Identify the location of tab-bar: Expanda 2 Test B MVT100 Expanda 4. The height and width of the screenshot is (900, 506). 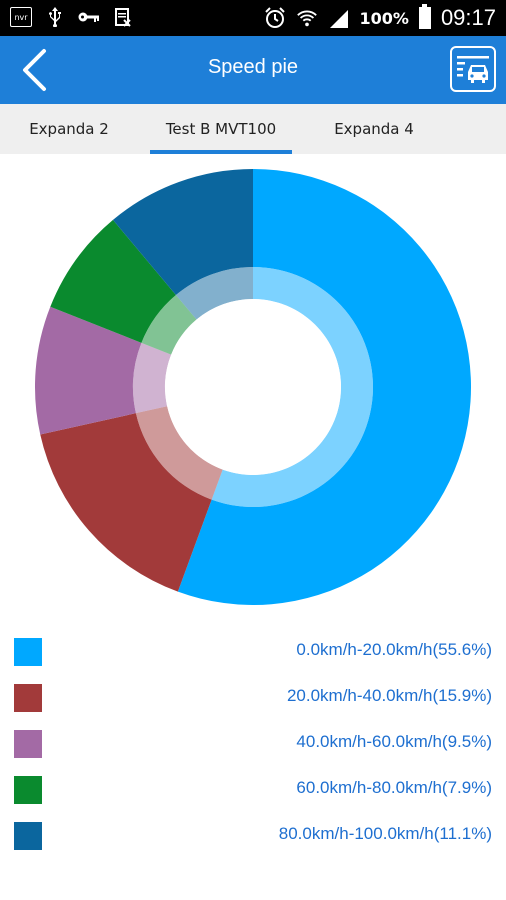
(253, 129).